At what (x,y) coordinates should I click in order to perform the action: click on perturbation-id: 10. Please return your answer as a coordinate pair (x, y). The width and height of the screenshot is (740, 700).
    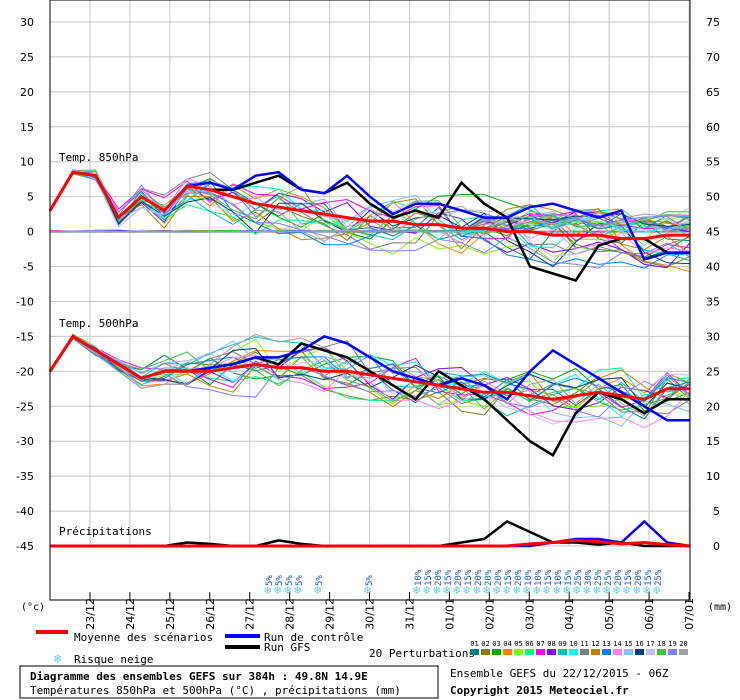
    Looking at the image, I should click on (573, 644).